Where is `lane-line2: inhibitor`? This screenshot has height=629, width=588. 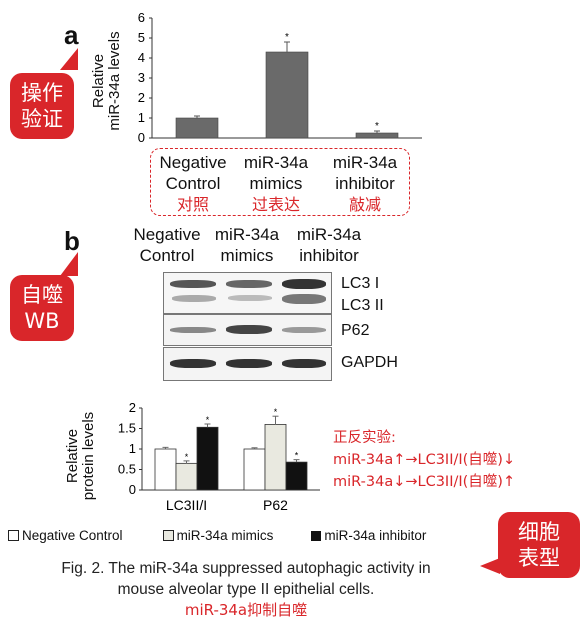
lane-line2: inhibitor is located at coordinates (329, 255).